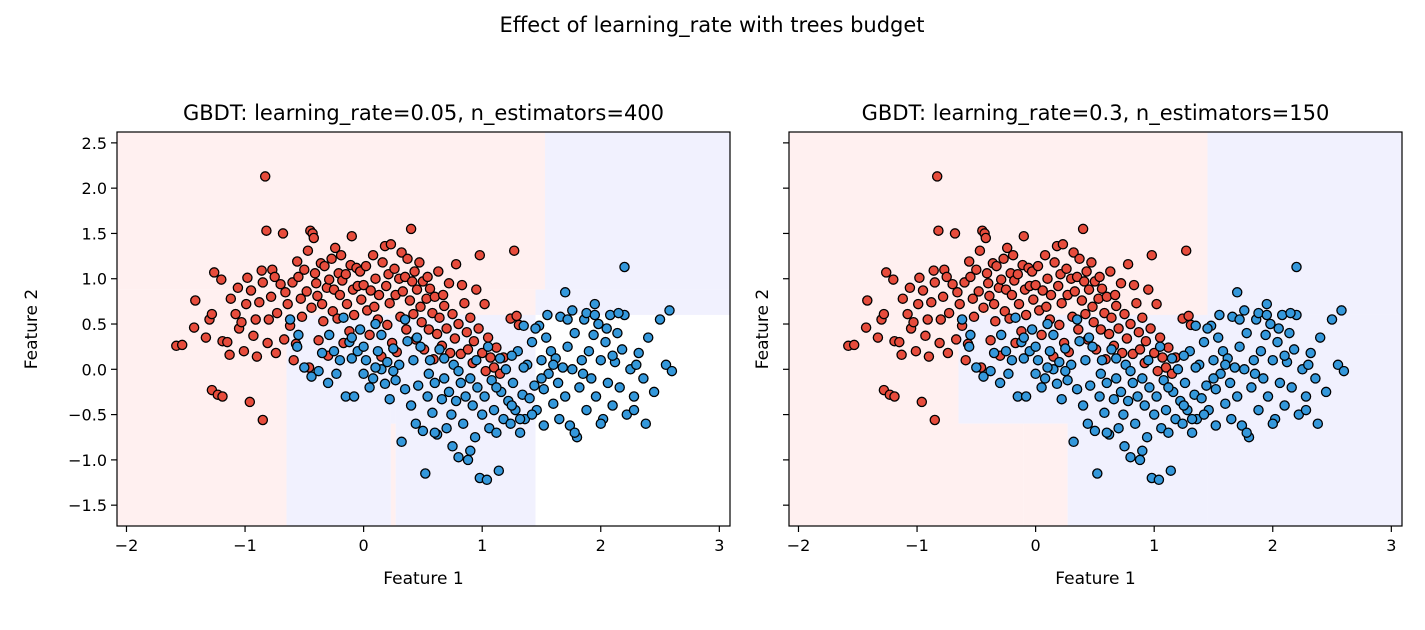  What do you see at coordinates (87, 460) in the screenshot?
I see `y-tick-label: −1.0` at bounding box center [87, 460].